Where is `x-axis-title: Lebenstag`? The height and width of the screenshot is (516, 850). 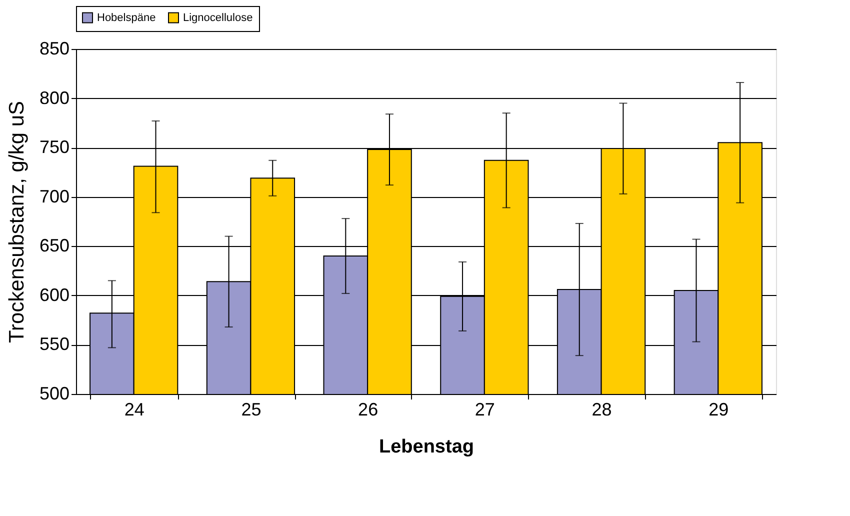 x-axis-title: Lebenstag is located at coordinates (426, 447).